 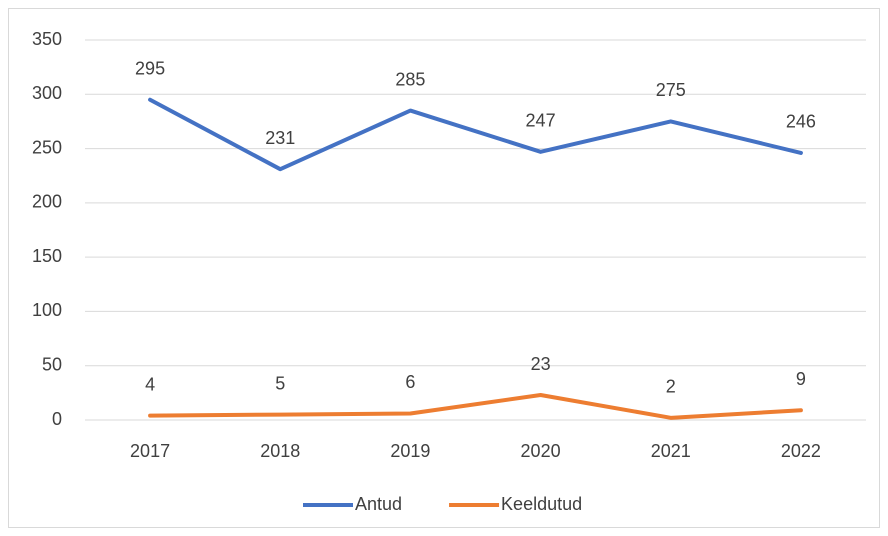 What do you see at coordinates (280, 138) in the screenshot?
I see `data-label: 231` at bounding box center [280, 138].